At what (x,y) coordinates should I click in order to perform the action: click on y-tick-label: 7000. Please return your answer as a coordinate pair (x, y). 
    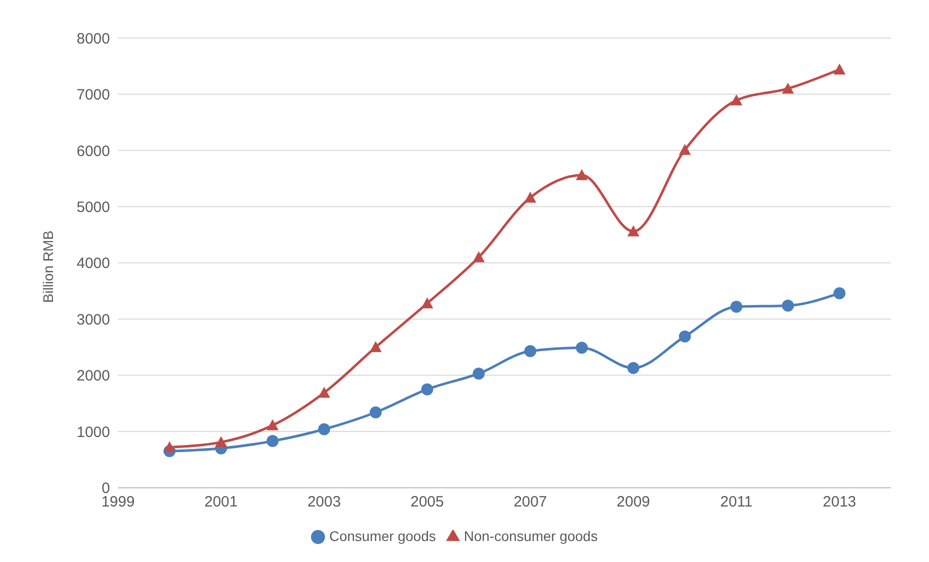
    Looking at the image, I should click on (93, 95).